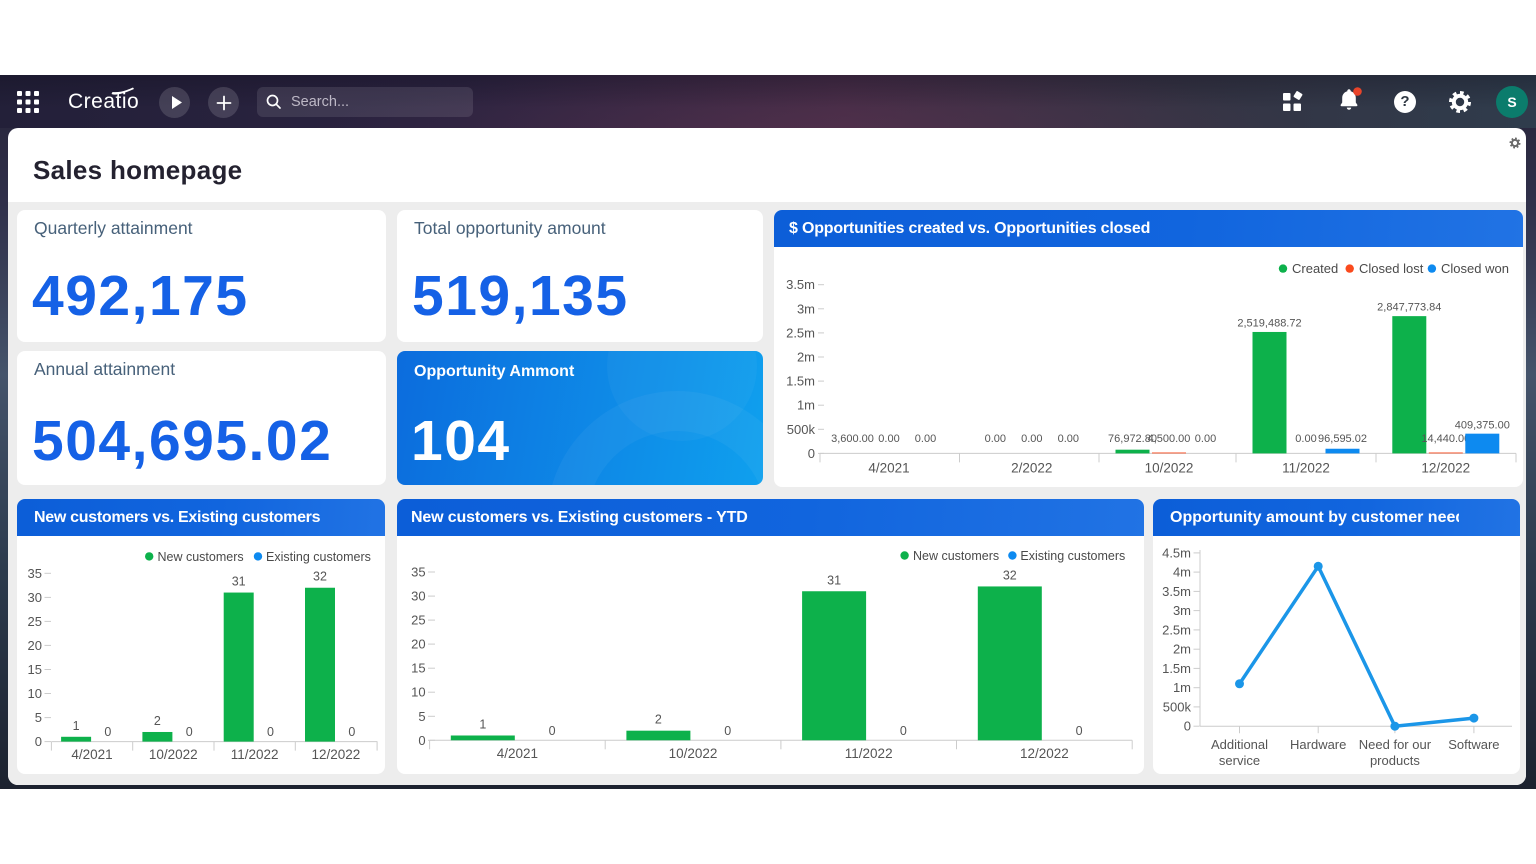  Describe the element at coordinates (1395, 760) in the screenshot. I see `svg-text: products` at that location.